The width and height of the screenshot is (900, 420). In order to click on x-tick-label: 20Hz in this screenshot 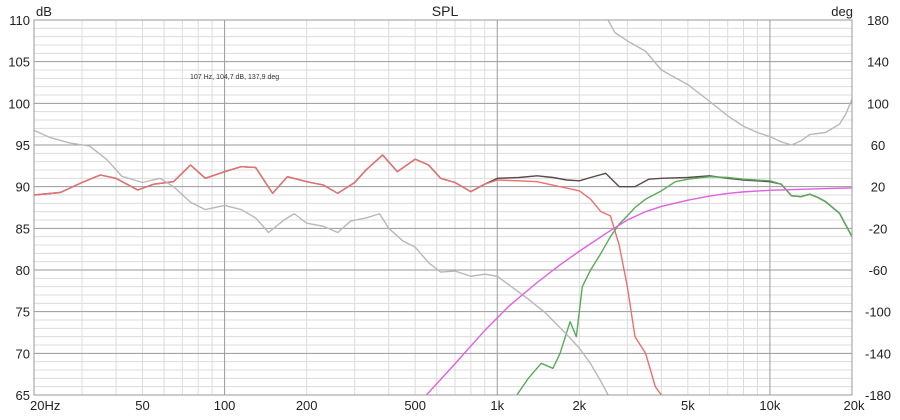, I will do `click(45, 405)`.